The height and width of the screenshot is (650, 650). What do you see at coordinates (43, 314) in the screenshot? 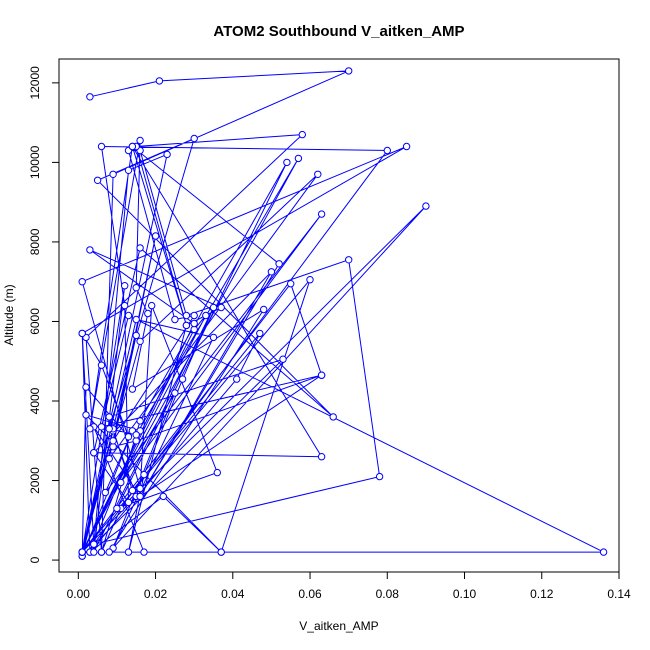
I see `y-axis: 0 2000 4000 6000 8000 10000 12000` at bounding box center [43, 314].